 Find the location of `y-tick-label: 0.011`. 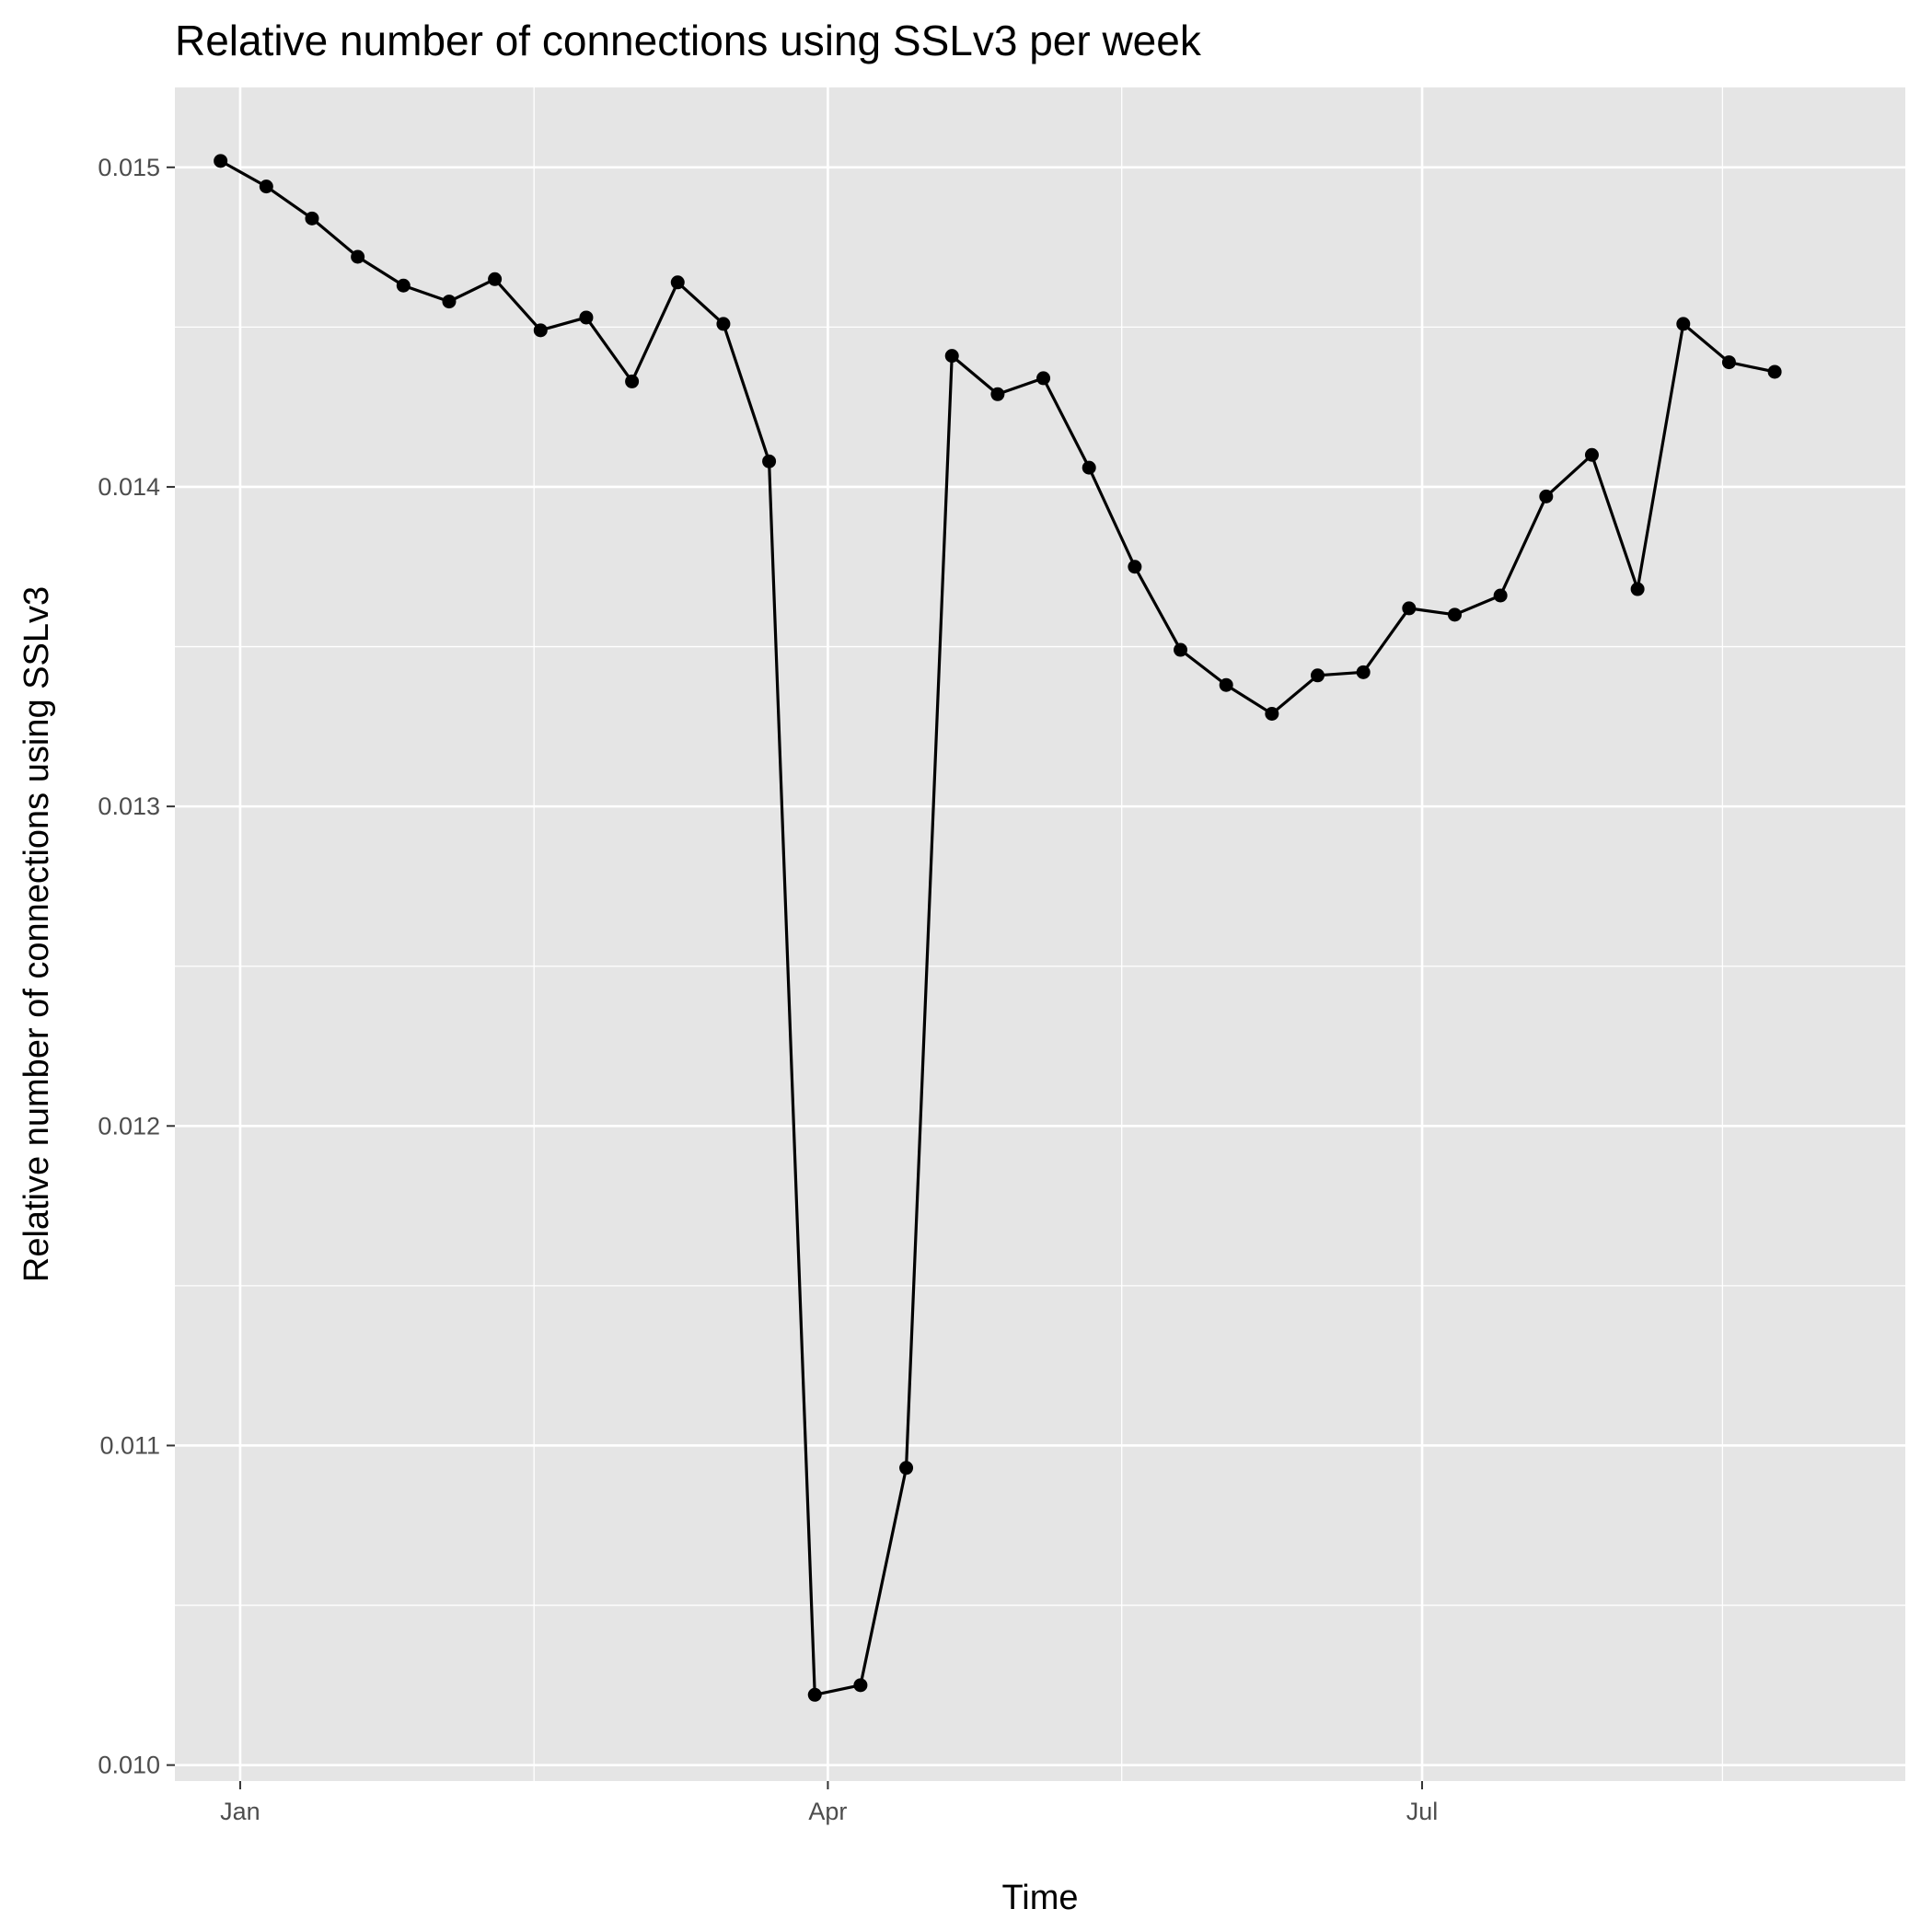

y-tick-label: 0.011 is located at coordinates (129, 1445).